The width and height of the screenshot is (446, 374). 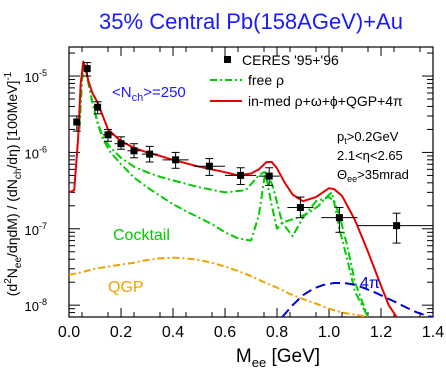 I want to click on legend-label-in-med: in-med ρ+ω+ϕ+QGP+4π, so click(x=325, y=101).